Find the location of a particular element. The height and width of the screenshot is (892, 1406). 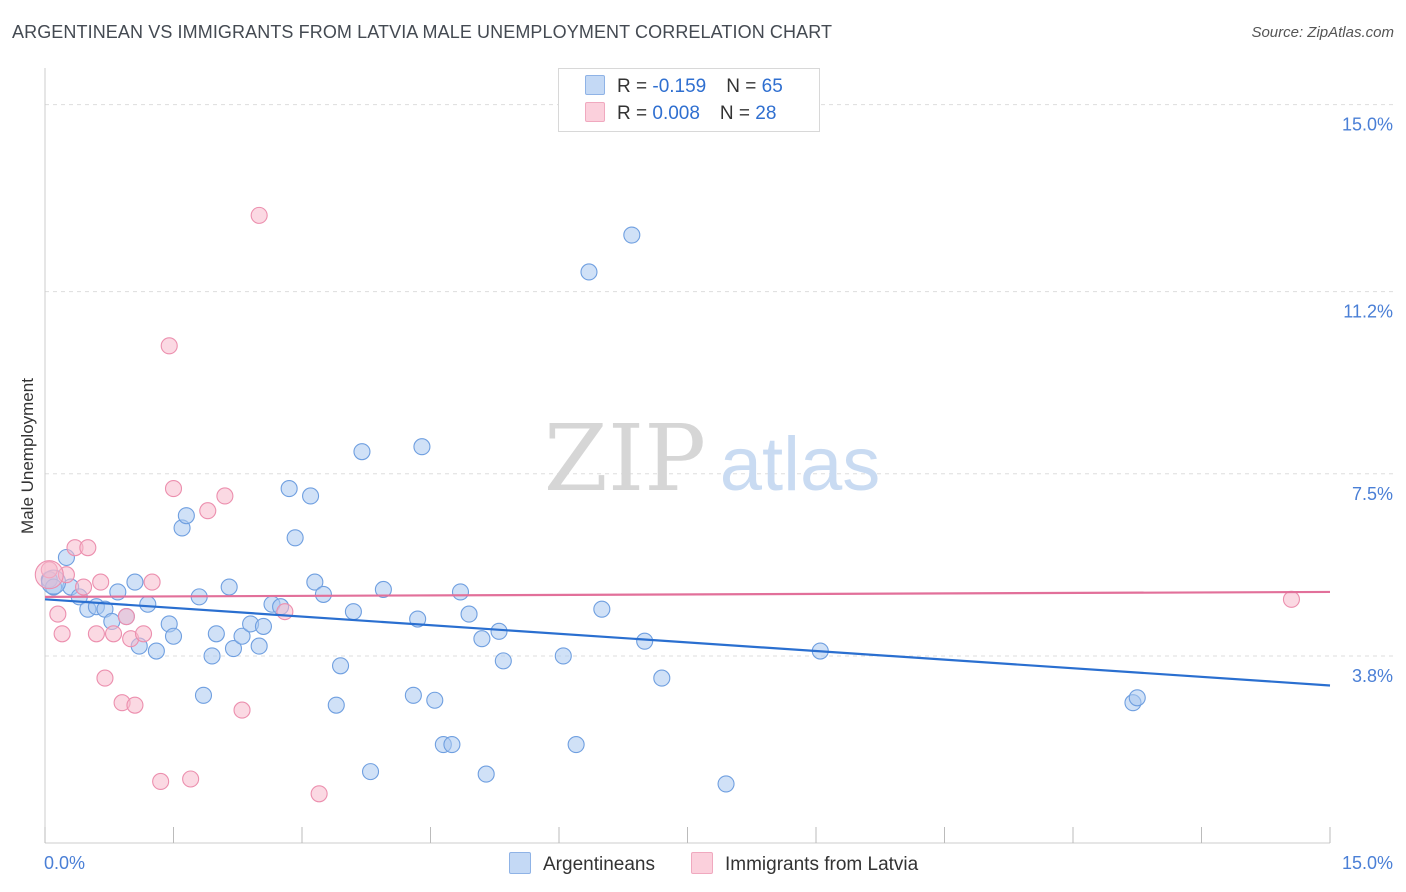

trend-line-latvia is located at coordinates (687, 594).